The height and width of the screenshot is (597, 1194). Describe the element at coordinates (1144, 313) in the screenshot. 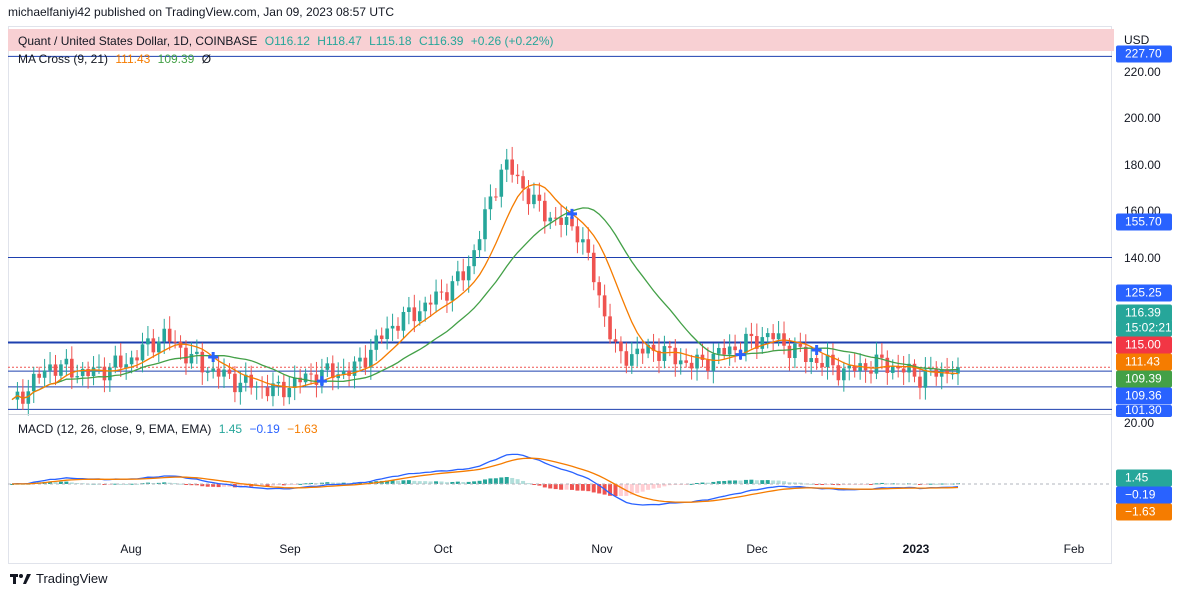

I see `last-price-label: 116.39` at that location.